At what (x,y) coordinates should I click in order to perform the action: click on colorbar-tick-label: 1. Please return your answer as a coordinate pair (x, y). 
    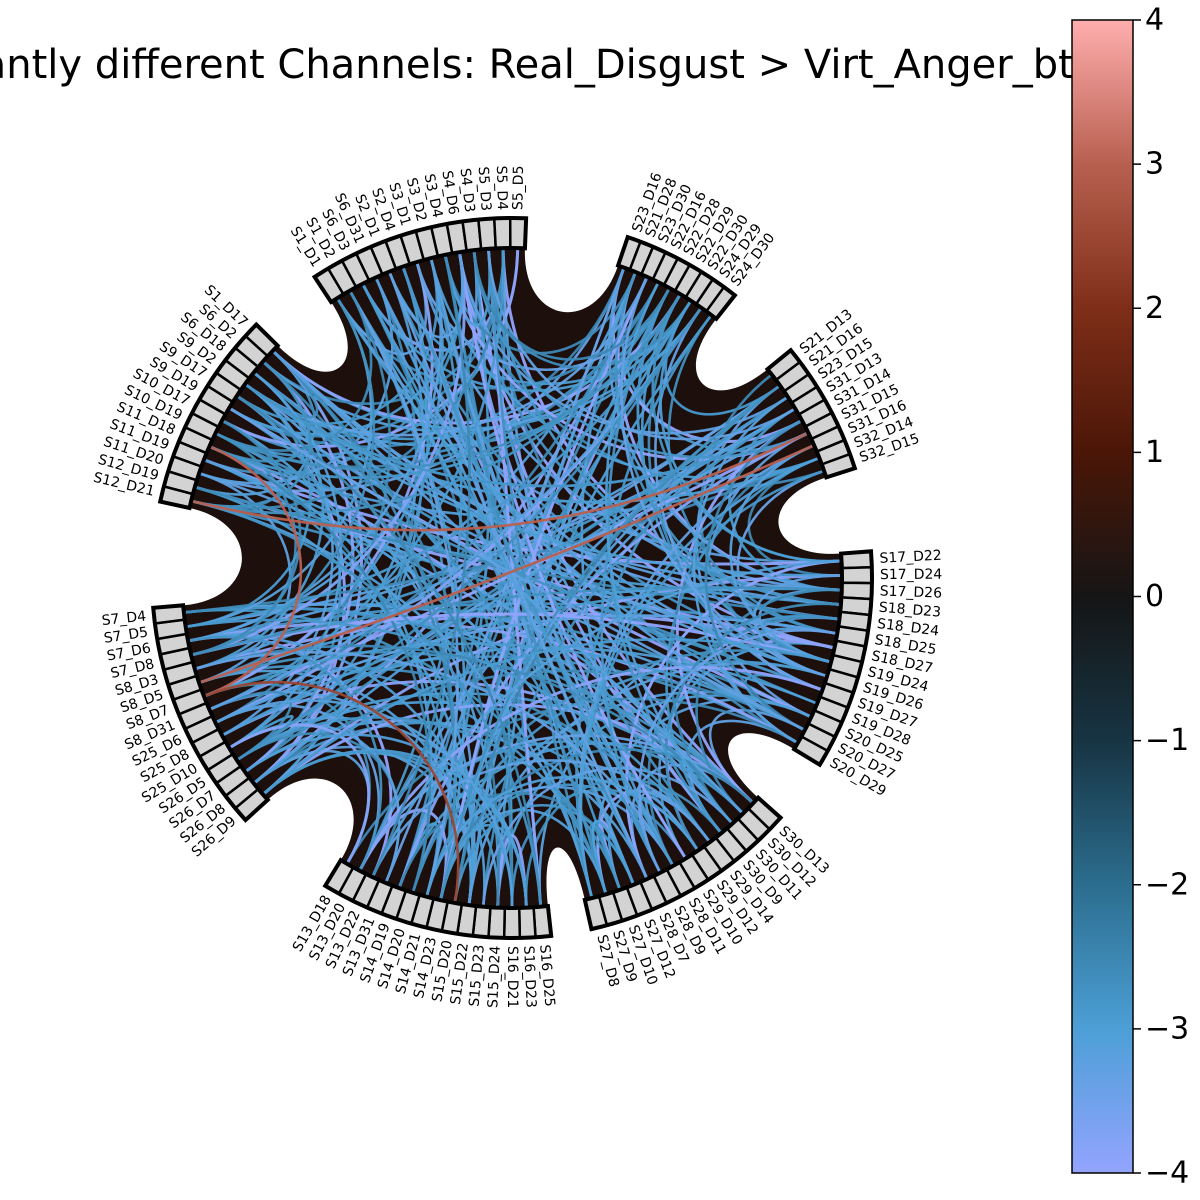
    Looking at the image, I should click on (1154, 452).